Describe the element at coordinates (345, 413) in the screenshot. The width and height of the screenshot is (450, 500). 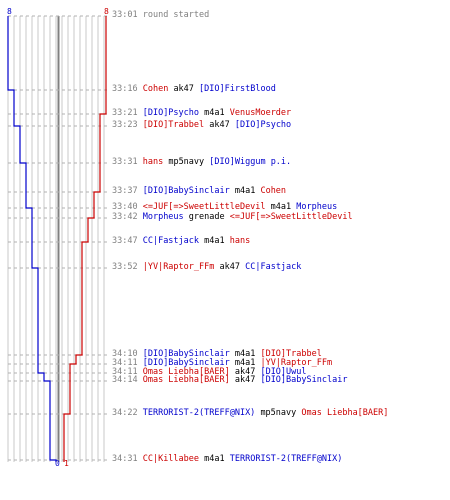
I see `victim-name: Omas Liebha[BAER]` at that location.